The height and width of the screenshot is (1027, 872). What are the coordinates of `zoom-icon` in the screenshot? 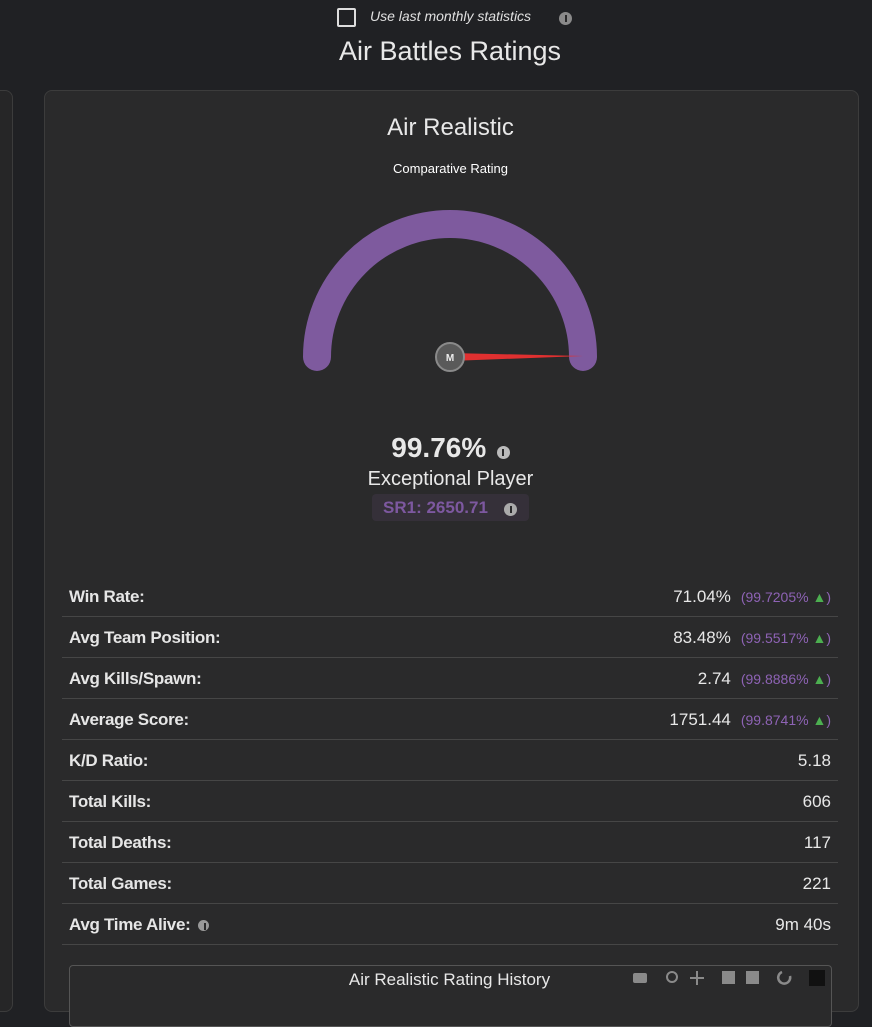 It's located at (672, 977).